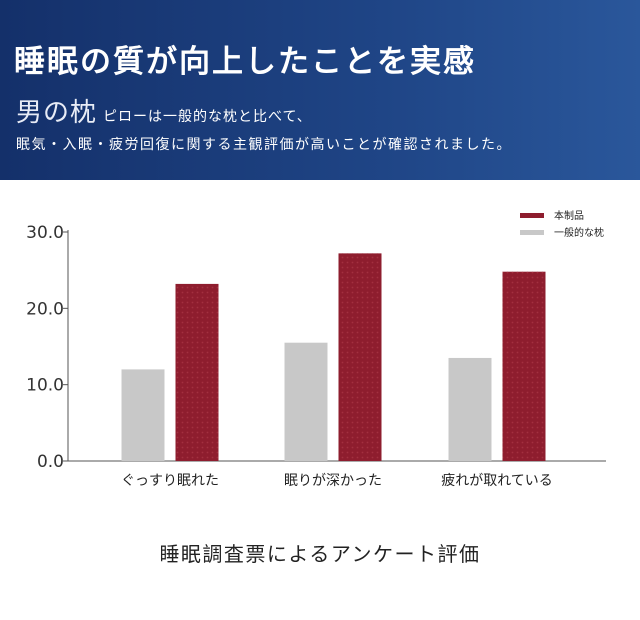 Image resolution: width=640 pixels, height=620 pixels. Describe the element at coordinates (170, 481) in the screenshot. I see `x-category-label: ぐっすり眠れた` at that location.